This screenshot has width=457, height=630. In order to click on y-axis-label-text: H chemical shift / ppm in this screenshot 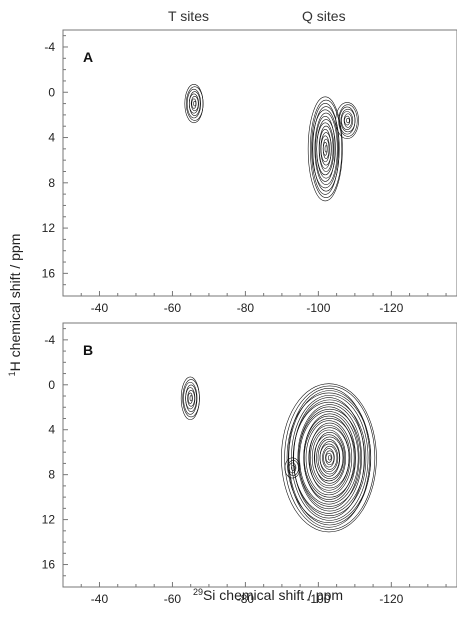, I will do `click(15, 303)`.